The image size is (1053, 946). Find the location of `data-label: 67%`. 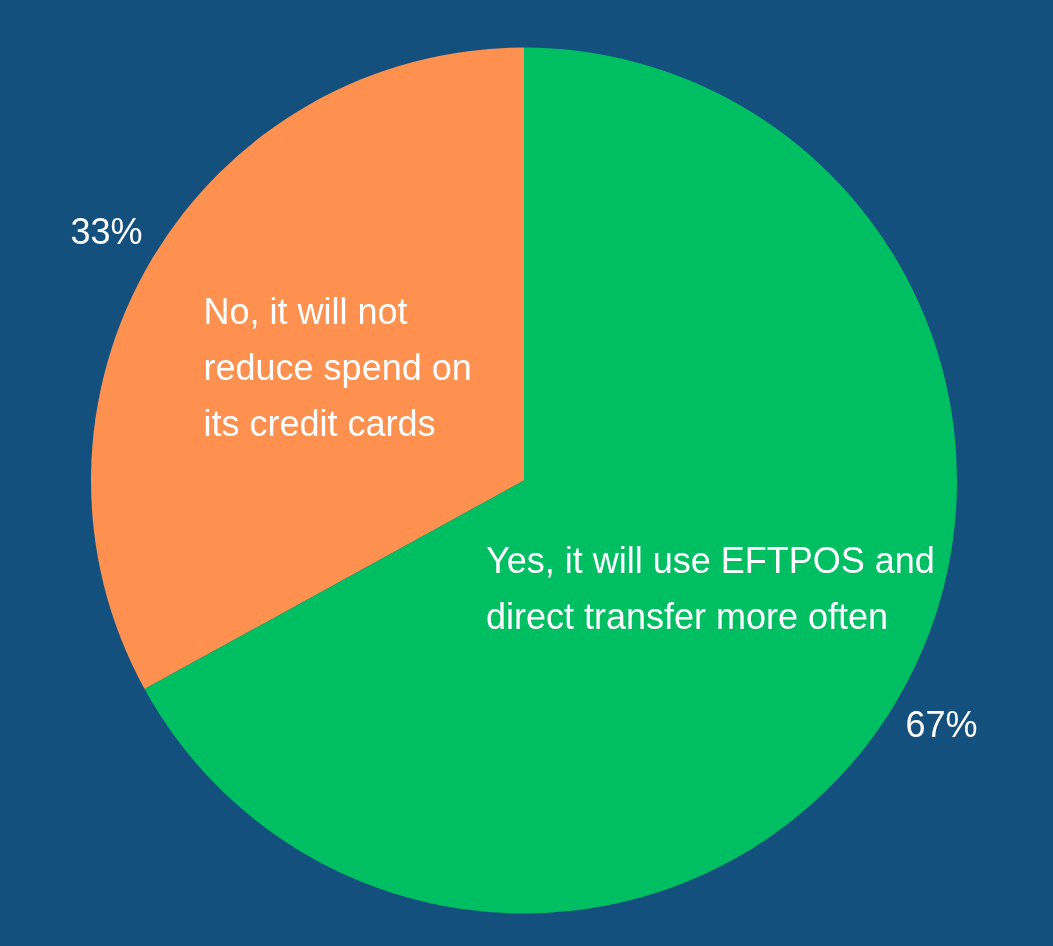

data-label: 67% is located at coordinates (941, 725).